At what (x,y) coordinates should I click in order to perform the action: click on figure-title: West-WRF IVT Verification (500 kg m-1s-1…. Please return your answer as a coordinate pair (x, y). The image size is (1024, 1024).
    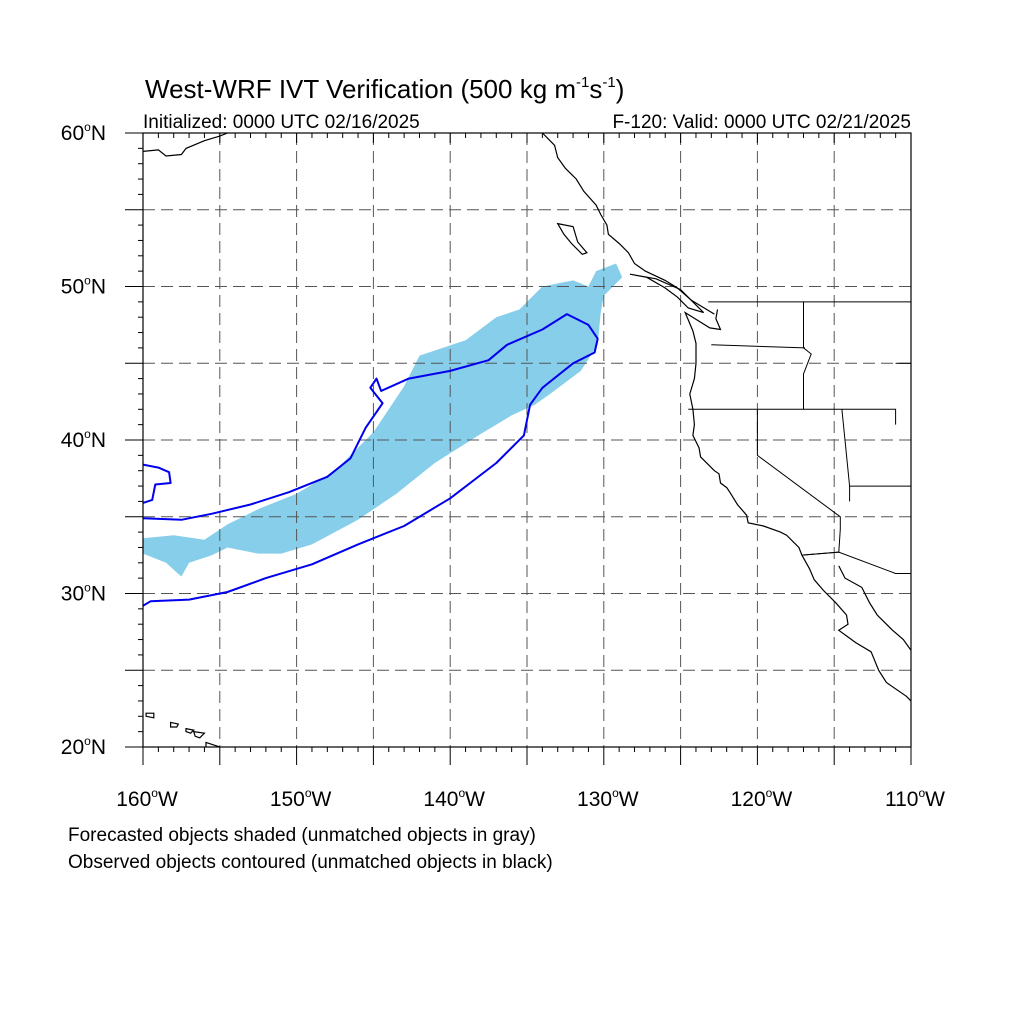
    Looking at the image, I should click on (384, 89).